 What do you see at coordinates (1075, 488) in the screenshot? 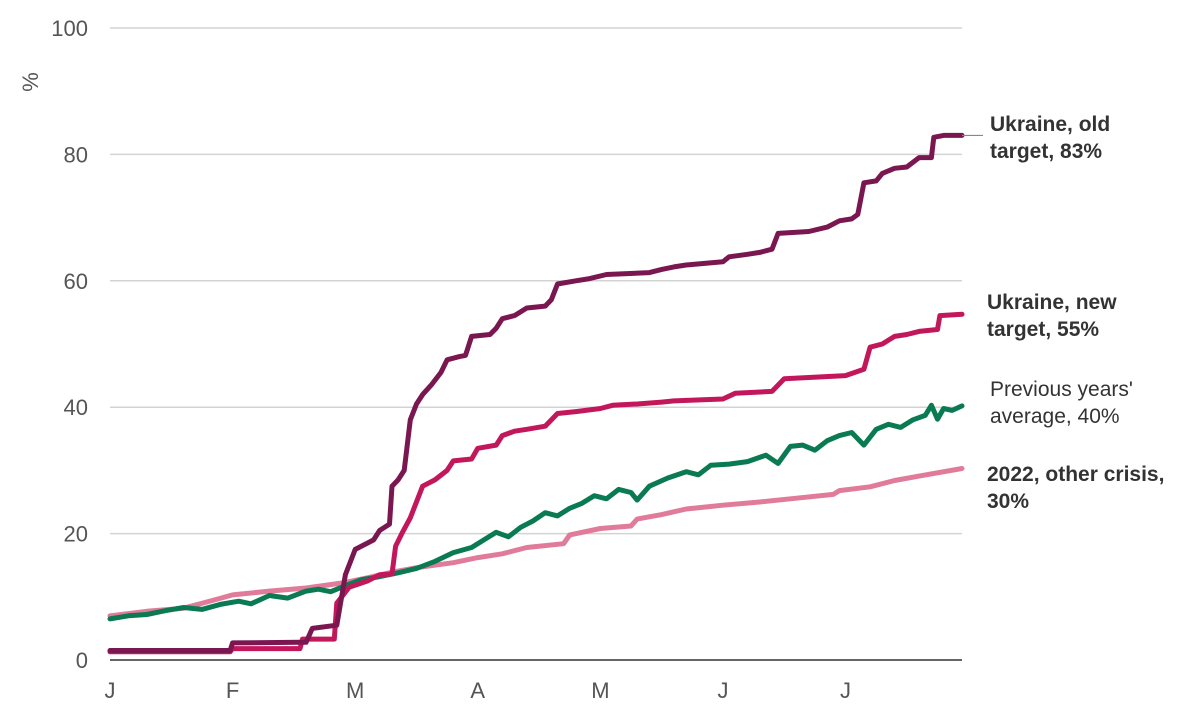
I see `series-label-other_crisis: 2022, other crisis, 30%` at bounding box center [1075, 488].